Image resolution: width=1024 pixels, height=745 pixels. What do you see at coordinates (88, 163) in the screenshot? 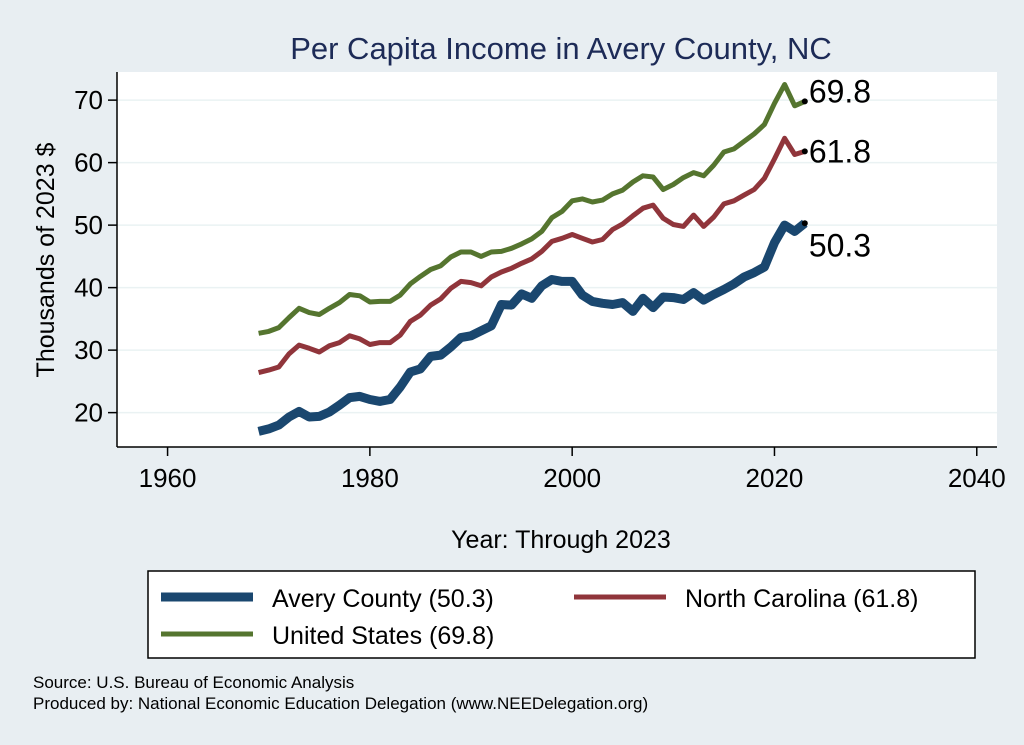
I see `y-tick-label: 60` at bounding box center [88, 163].